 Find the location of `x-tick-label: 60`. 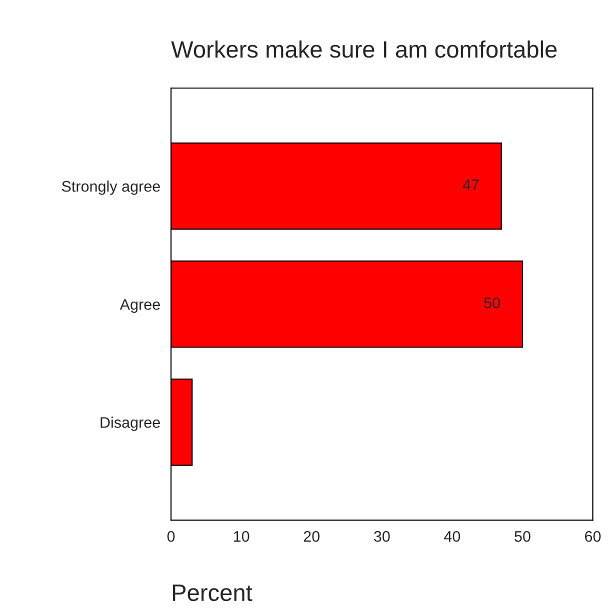

x-tick-label: 60 is located at coordinates (593, 536).